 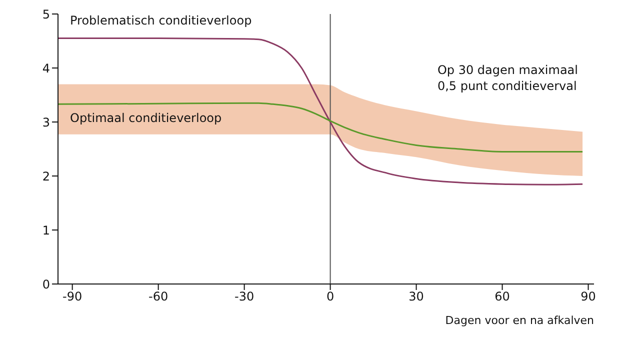 I want to click on x-tick-label: -30, so click(x=244, y=297).